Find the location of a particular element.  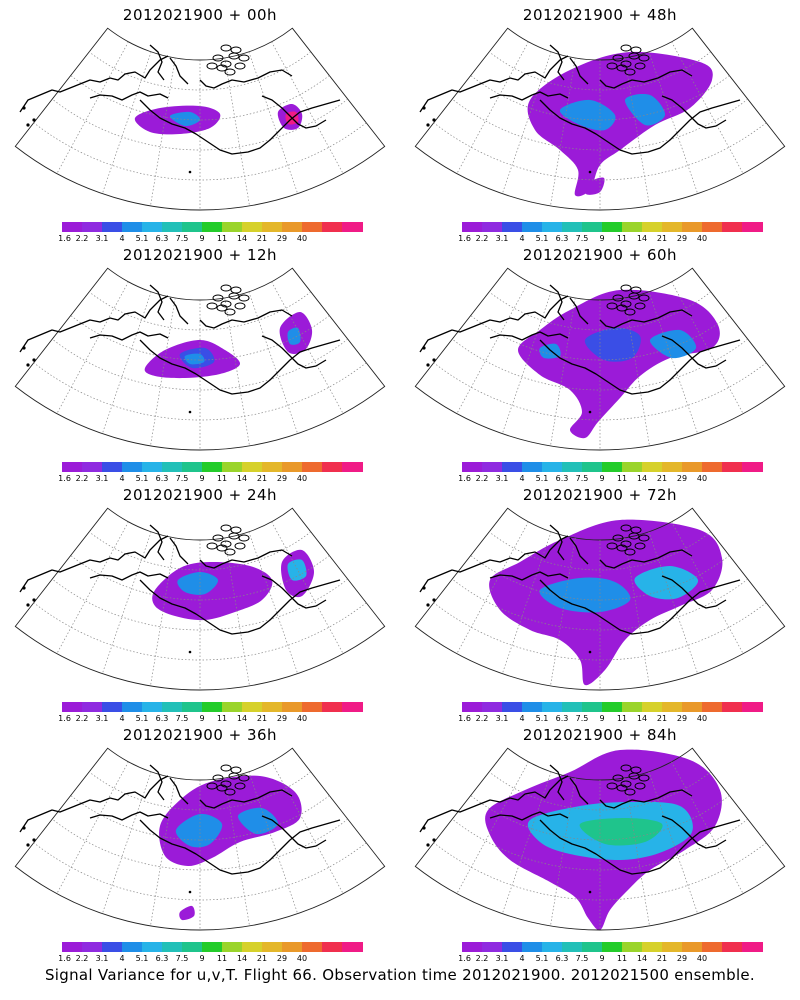

panel-title: 2012021900 + 48h is located at coordinates (600, 15).